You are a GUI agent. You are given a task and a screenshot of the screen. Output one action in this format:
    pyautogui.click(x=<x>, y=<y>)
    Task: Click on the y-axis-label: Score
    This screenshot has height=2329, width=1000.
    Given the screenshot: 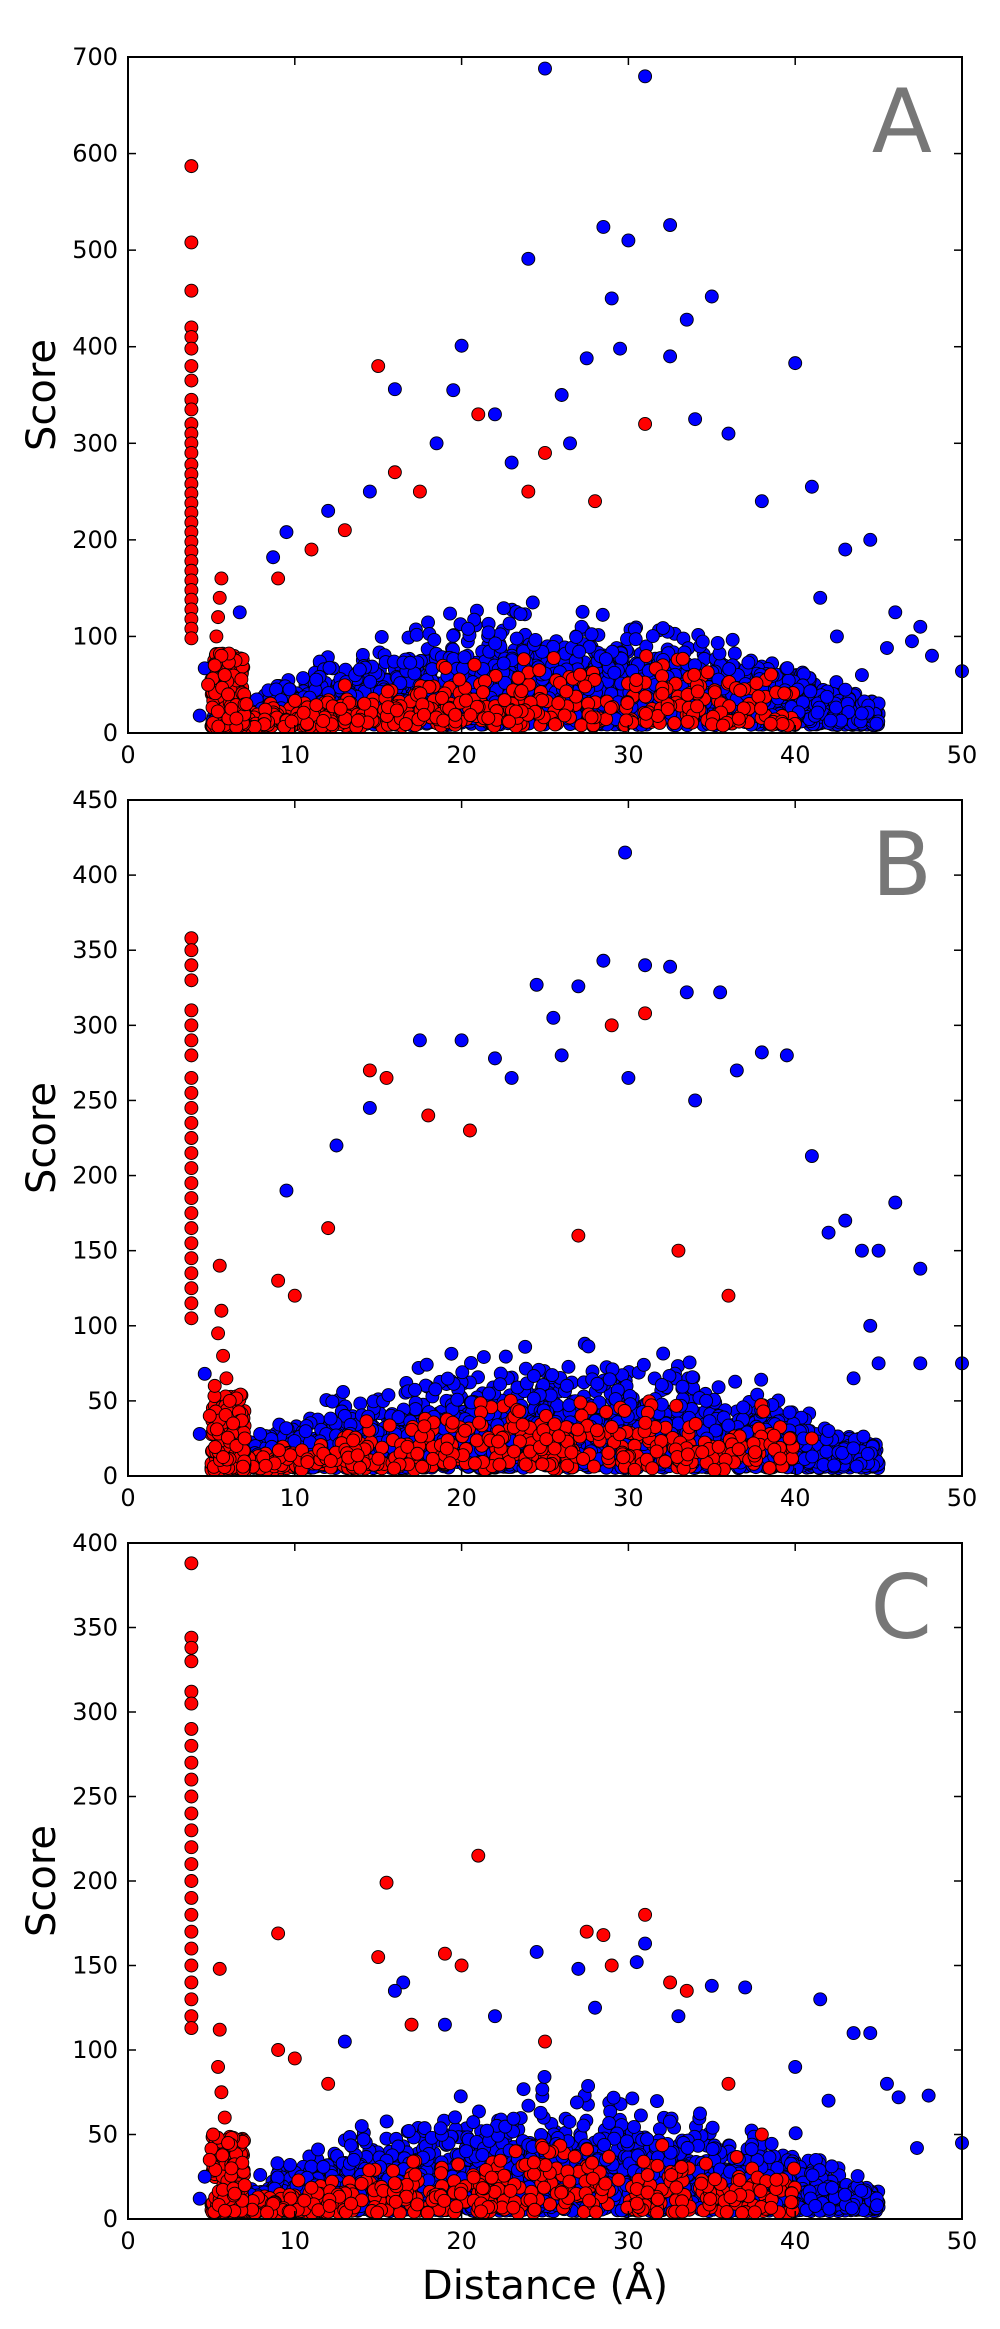 What is the action you would take?
    pyautogui.click(x=42, y=395)
    